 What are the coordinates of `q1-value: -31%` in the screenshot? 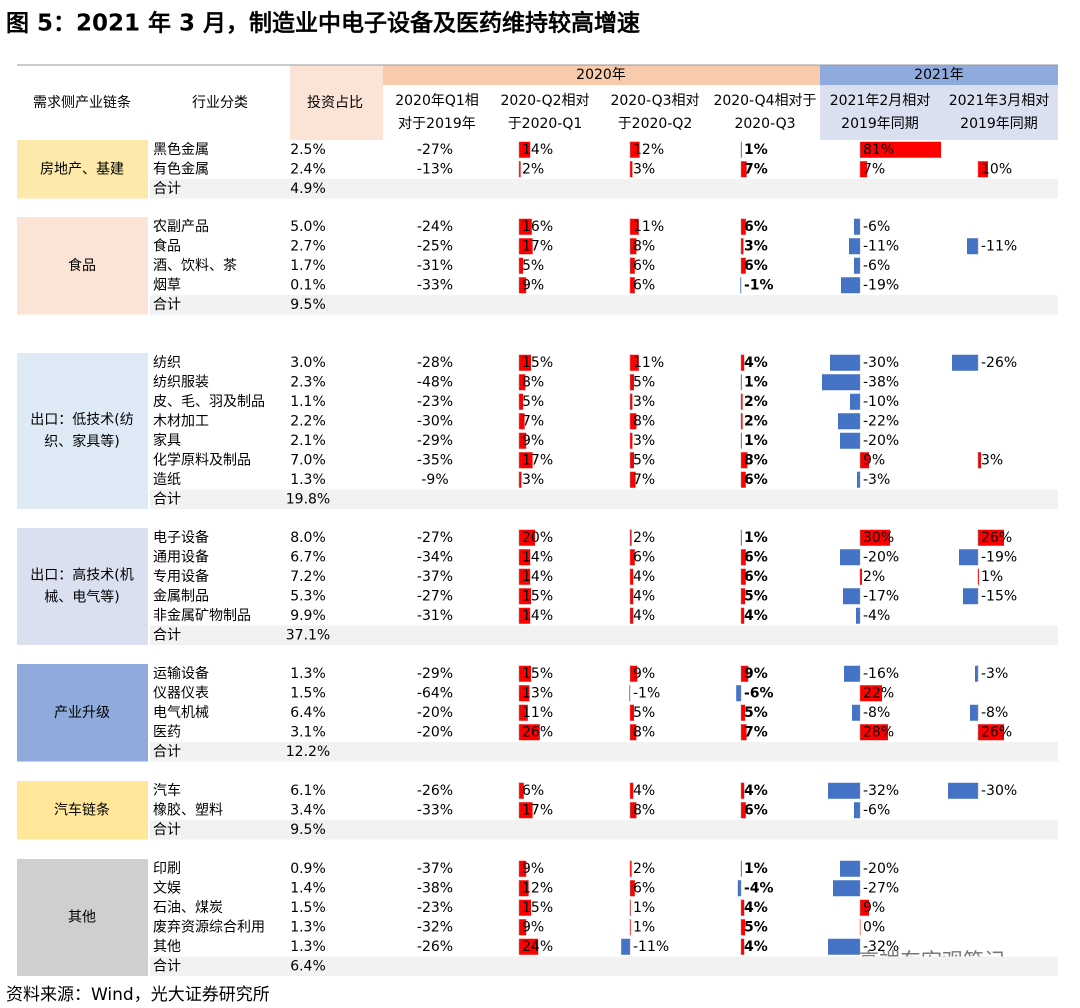 It's located at (435, 616).